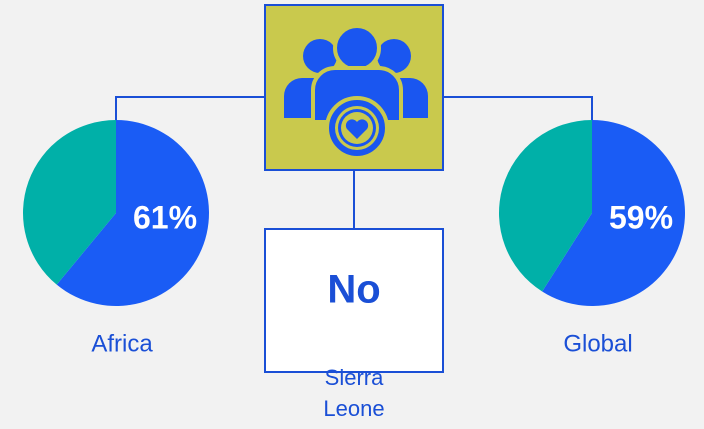  I want to click on people-heart-icon, so click(356, 92).